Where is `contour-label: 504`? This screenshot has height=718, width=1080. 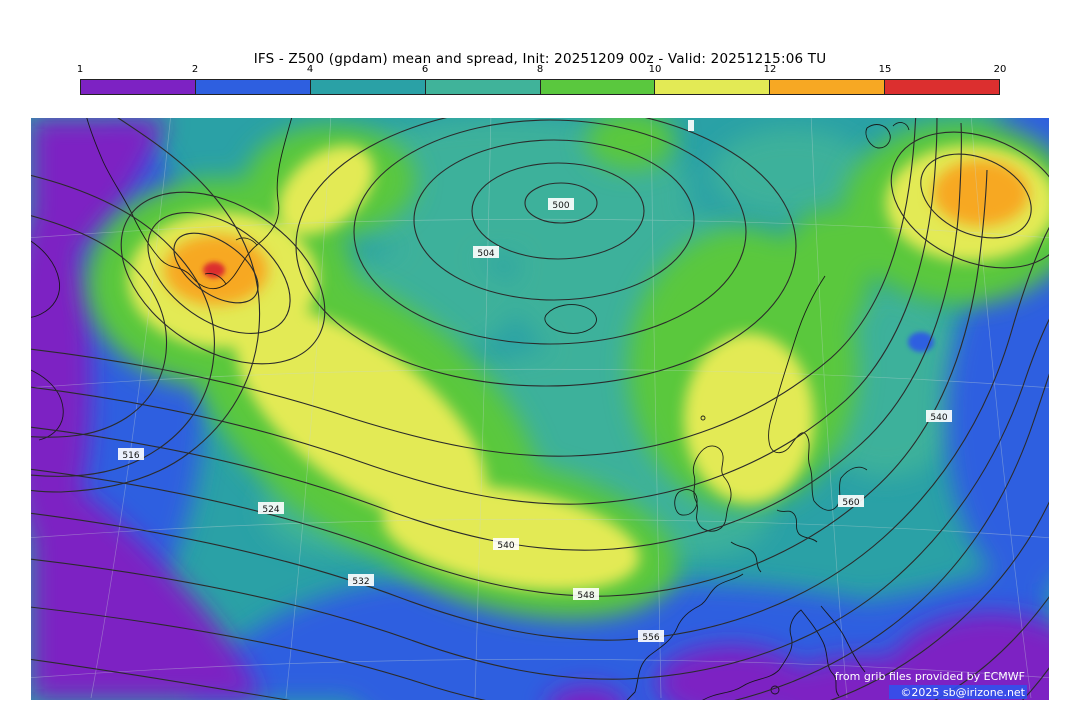
contour-label: 504 is located at coordinates (485, 254).